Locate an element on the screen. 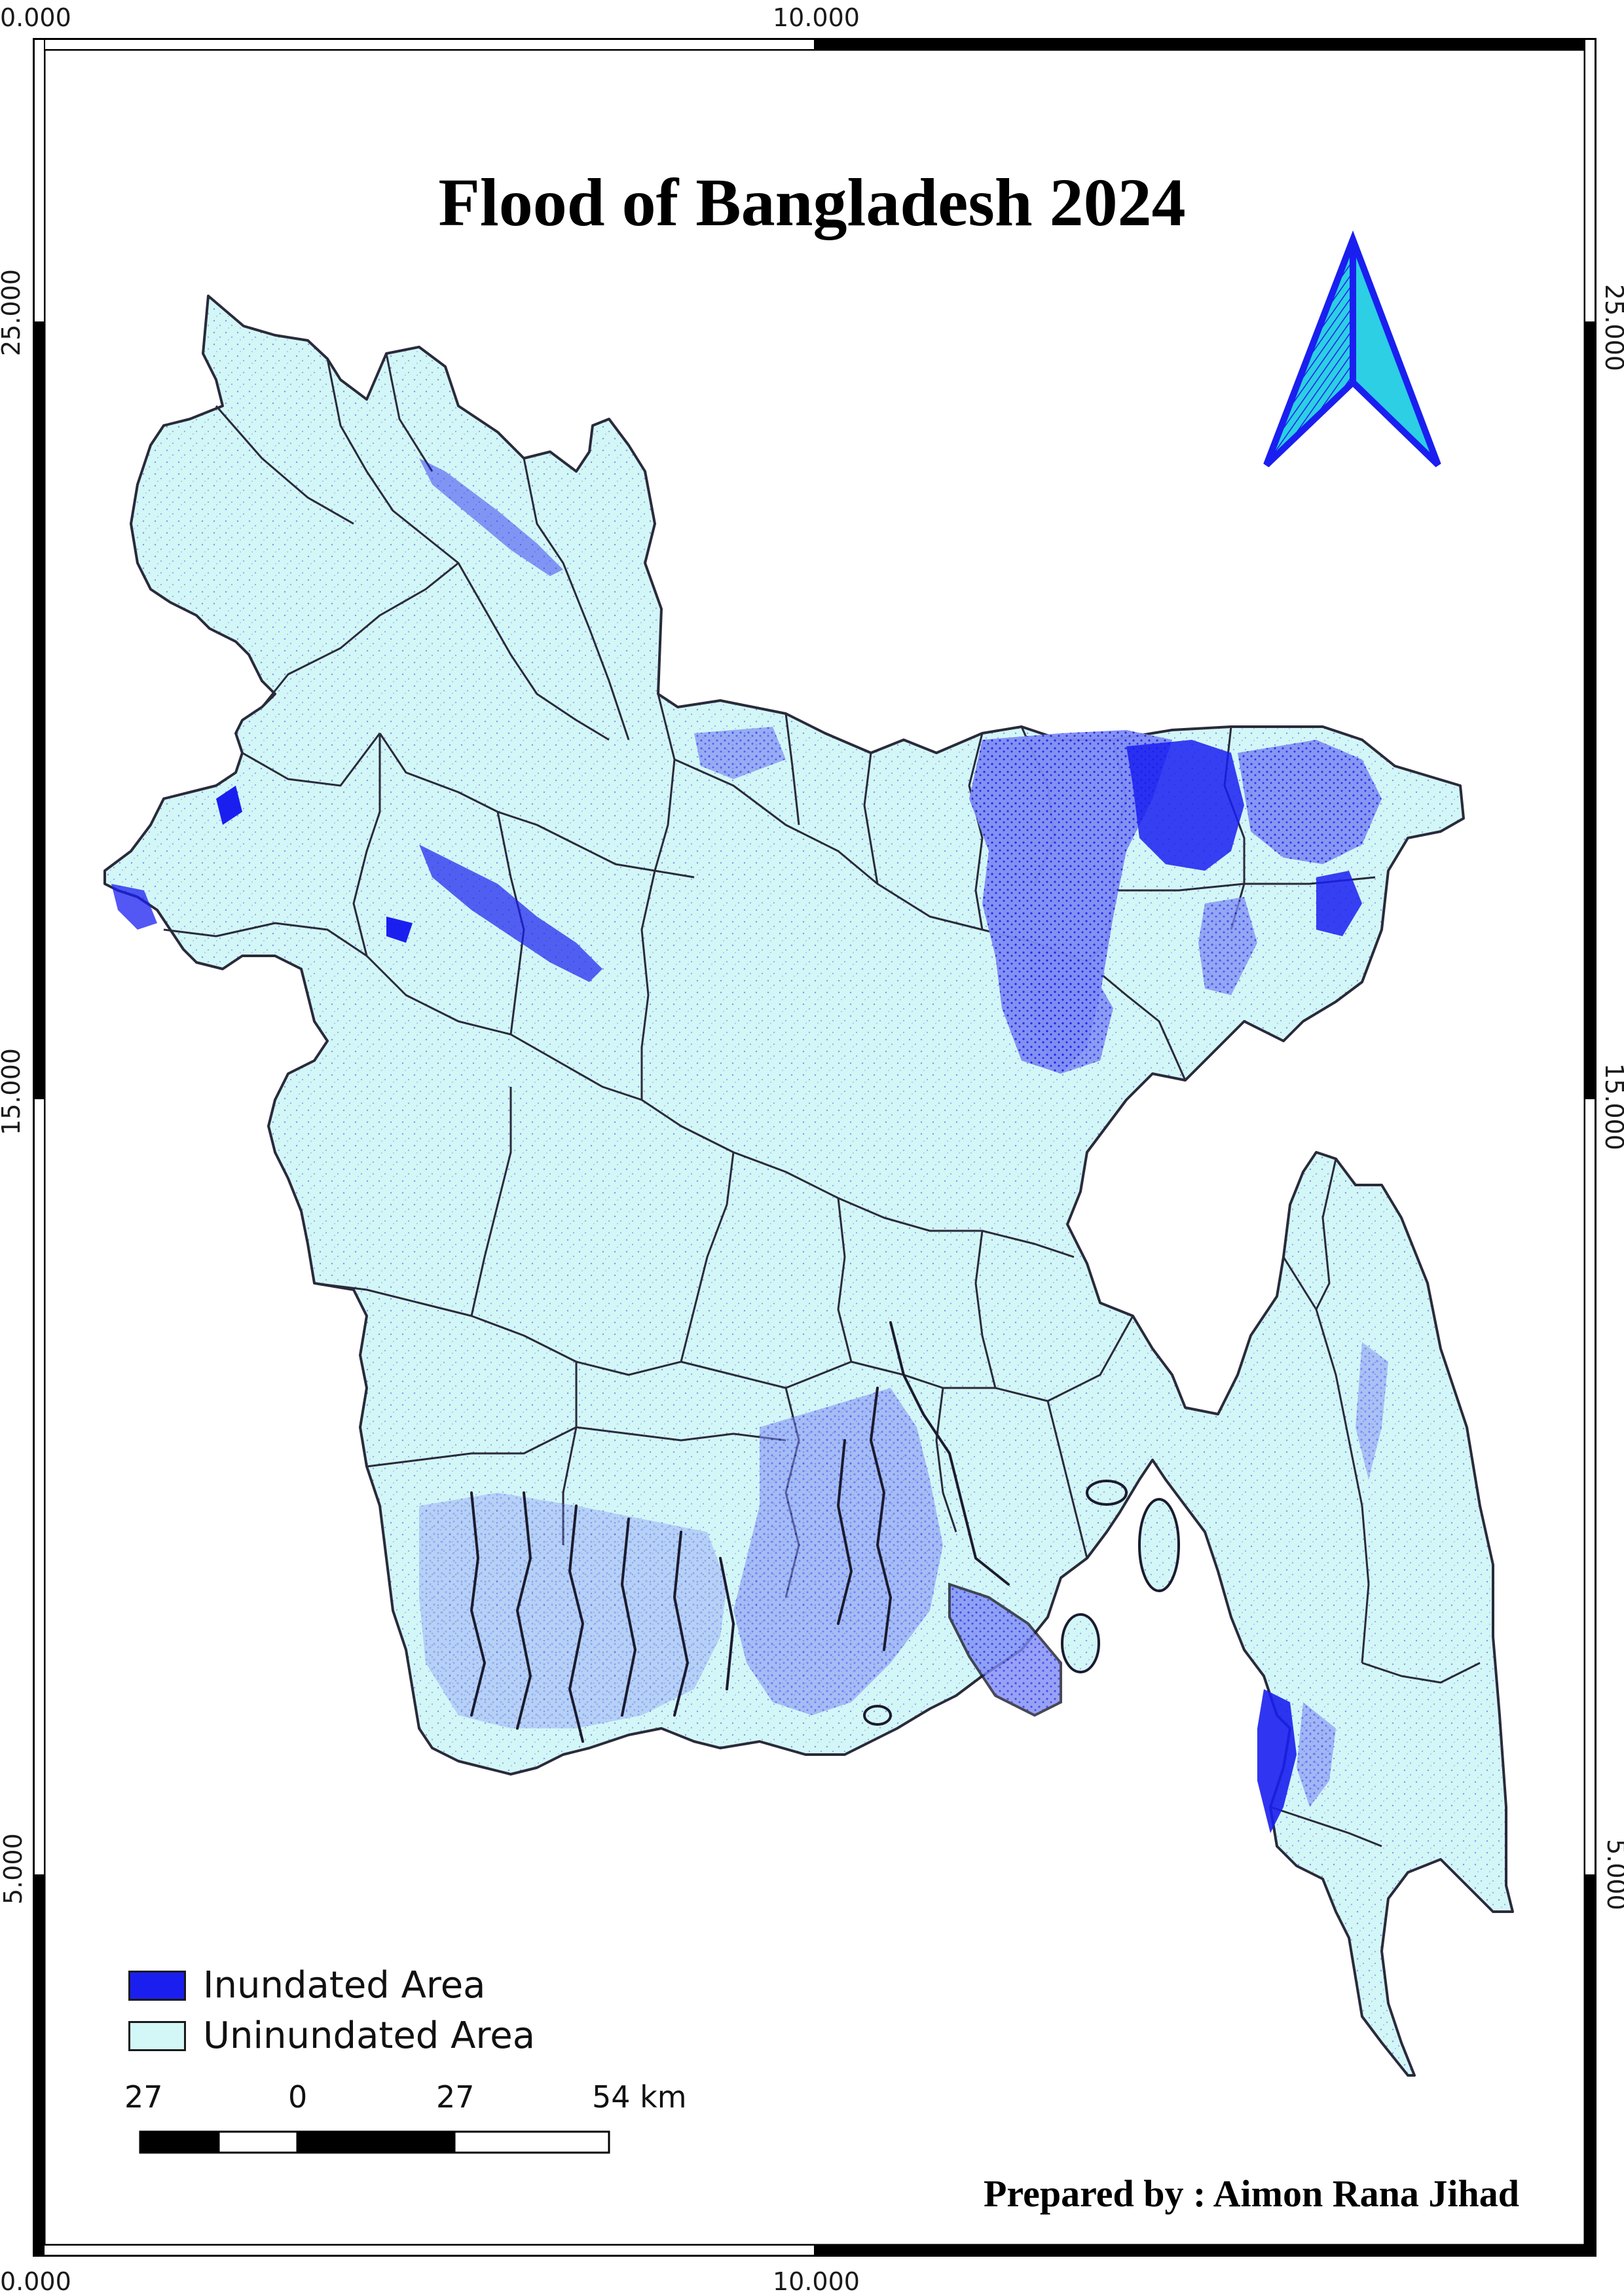 Image resolution: width=1624 pixels, height=2296 pixels. legend-swatch-inundated is located at coordinates (157, 1986).